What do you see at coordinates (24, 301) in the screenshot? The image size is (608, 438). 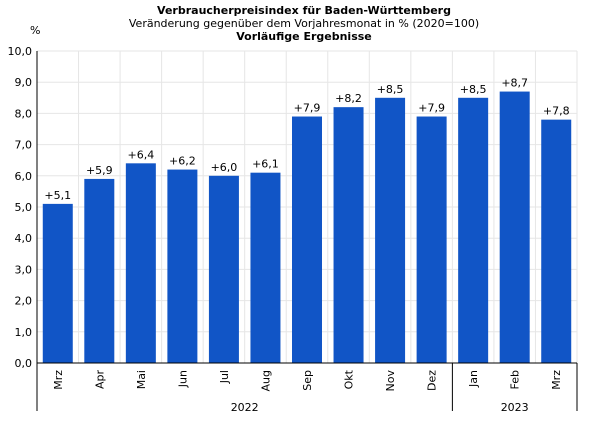 I see `y-tick-label: 2,0` at bounding box center [24, 301].